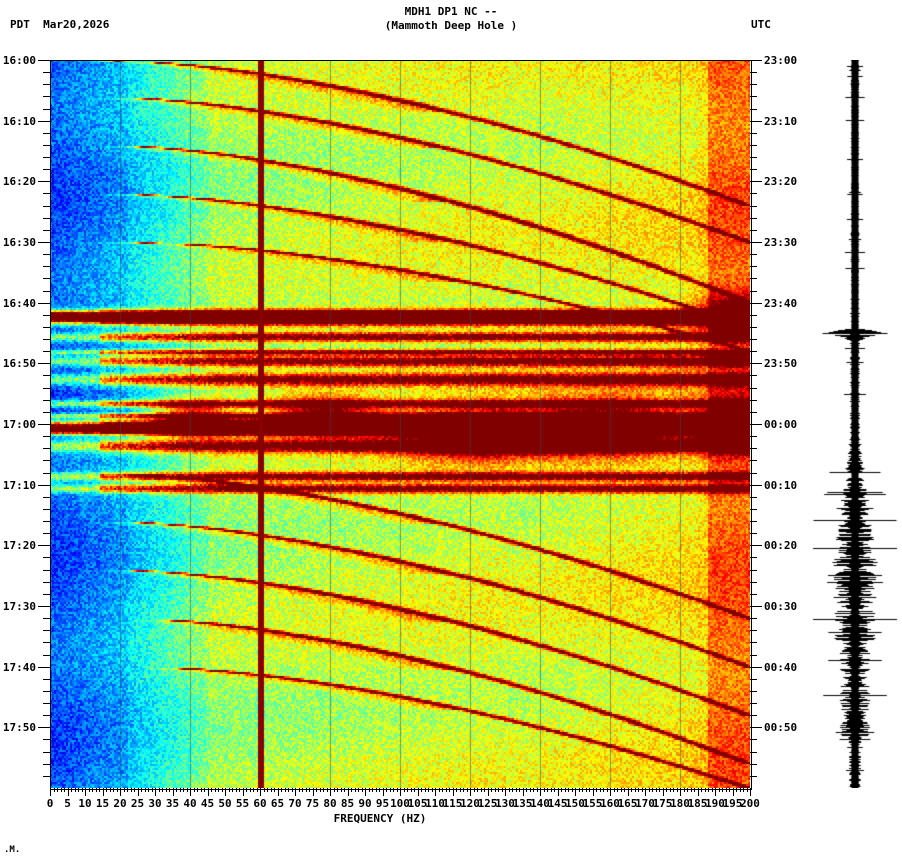 This screenshot has height=864, width=902. Describe the element at coordinates (19, 303) in the screenshot. I see `y-left-tick-label: 16:40` at that location.